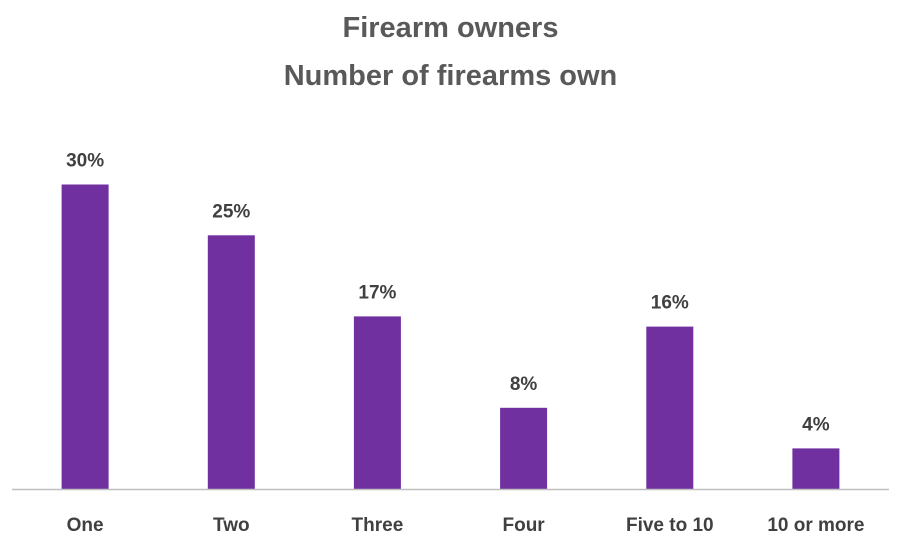 The height and width of the screenshot is (535, 901). I want to click on chart-title-line-1: Firearm owners, so click(450, 28).